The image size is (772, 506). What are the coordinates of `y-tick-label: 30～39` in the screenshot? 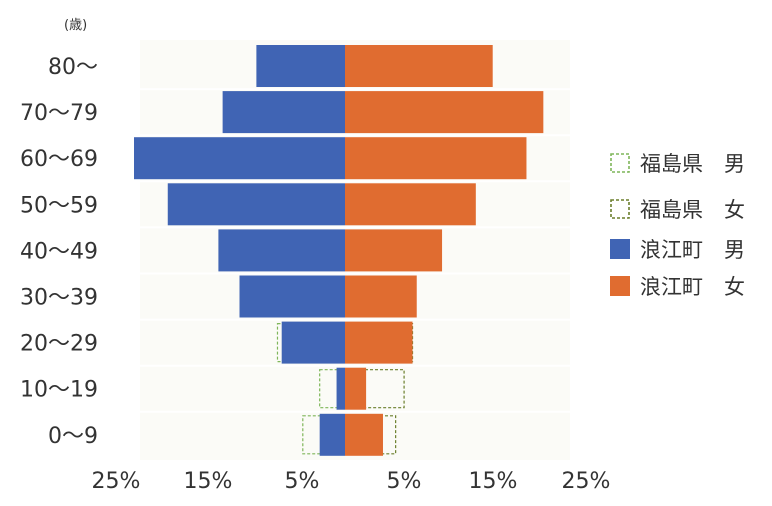 It's located at (59, 298).